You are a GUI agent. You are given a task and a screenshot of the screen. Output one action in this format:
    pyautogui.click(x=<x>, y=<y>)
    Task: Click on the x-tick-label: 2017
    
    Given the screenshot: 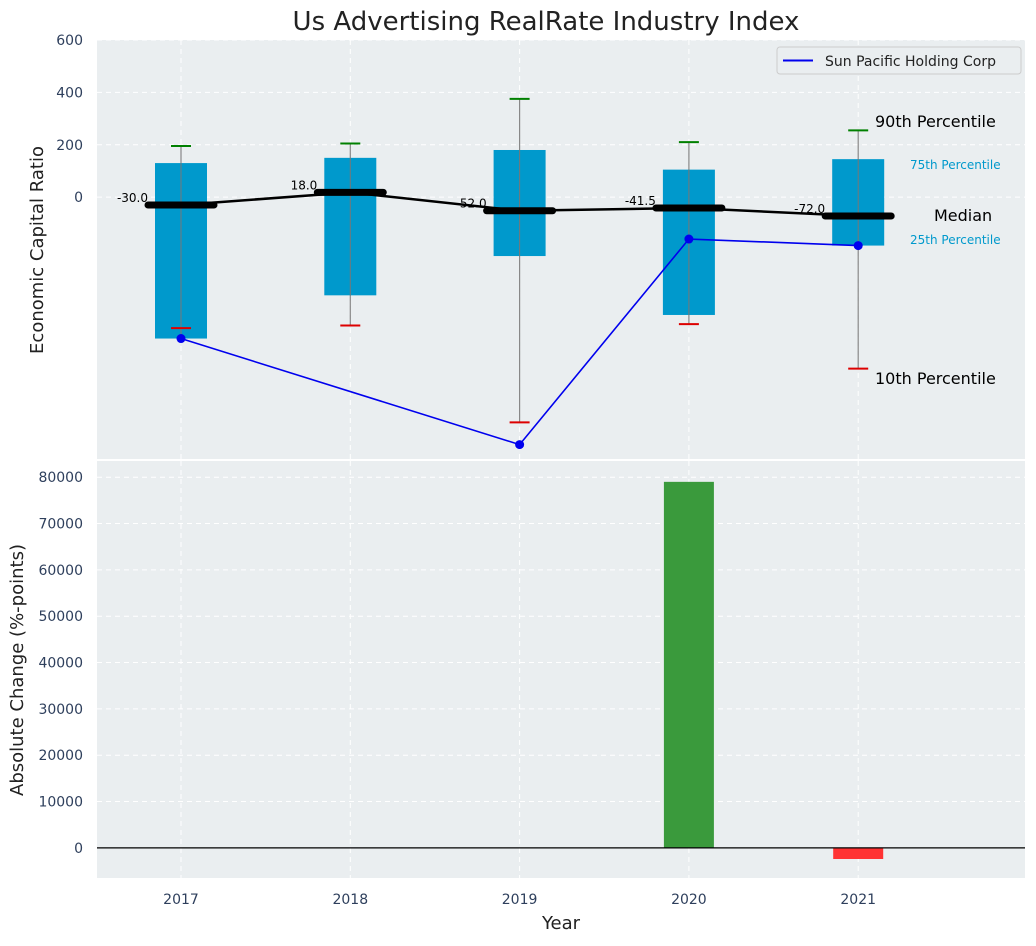 What is the action you would take?
    pyautogui.click(x=181, y=900)
    